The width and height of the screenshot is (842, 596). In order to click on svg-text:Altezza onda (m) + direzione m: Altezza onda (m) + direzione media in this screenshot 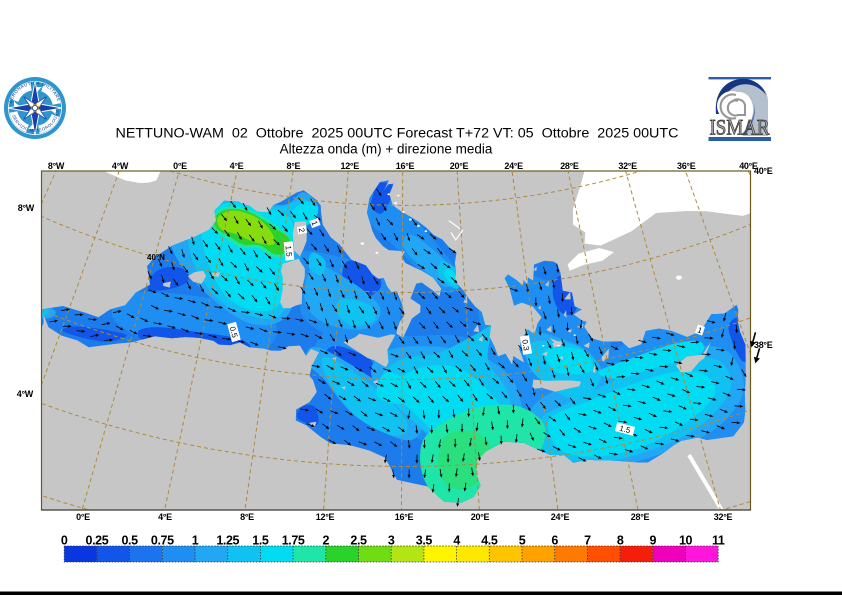, I will do `click(386, 149)`.